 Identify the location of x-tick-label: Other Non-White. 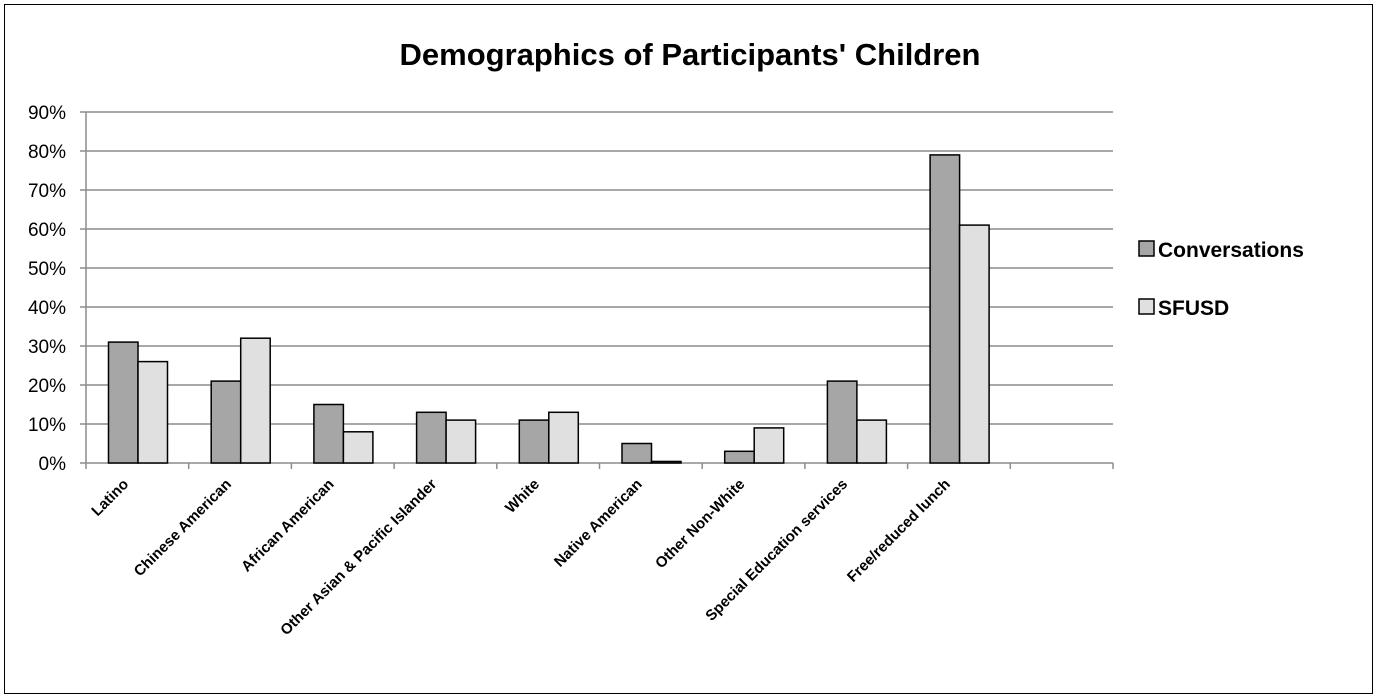
(700, 524).